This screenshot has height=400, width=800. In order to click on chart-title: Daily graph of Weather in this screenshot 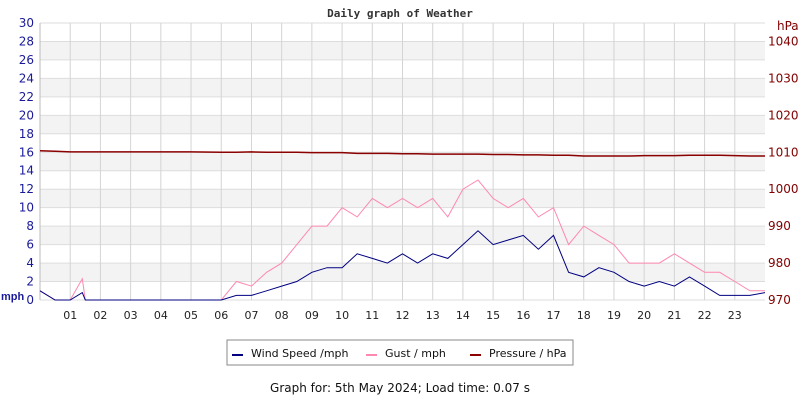, I will do `click(400, 13)`.